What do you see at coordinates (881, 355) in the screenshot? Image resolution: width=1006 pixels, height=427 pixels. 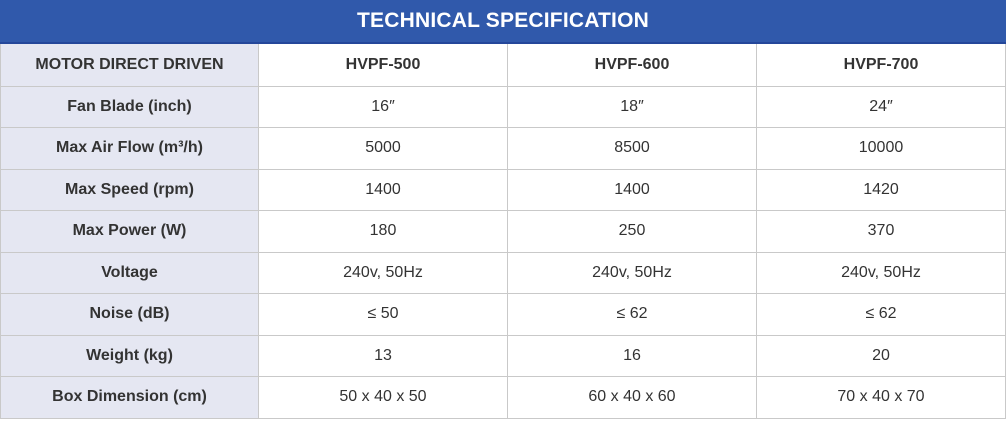 I see `table-cell: 20` at bounding box center [881, 355].